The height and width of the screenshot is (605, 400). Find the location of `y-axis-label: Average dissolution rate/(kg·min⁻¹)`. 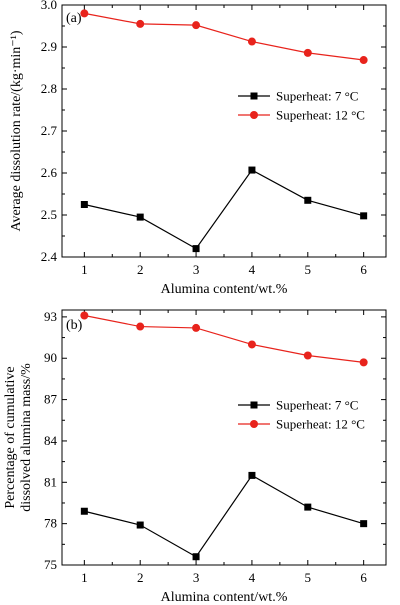

y-axis-label: Average dissolution rate/(kg·min⁻¹) is located at coordinates (16, 130).